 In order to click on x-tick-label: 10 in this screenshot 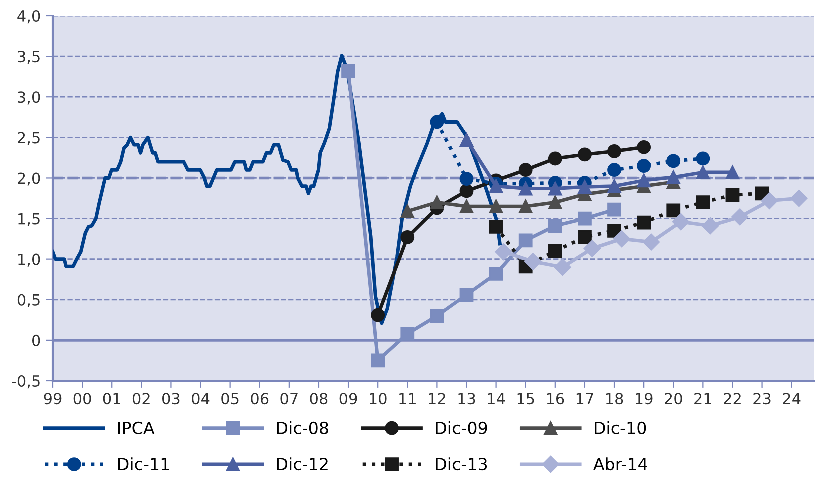, I will do `click(378, 399)`.